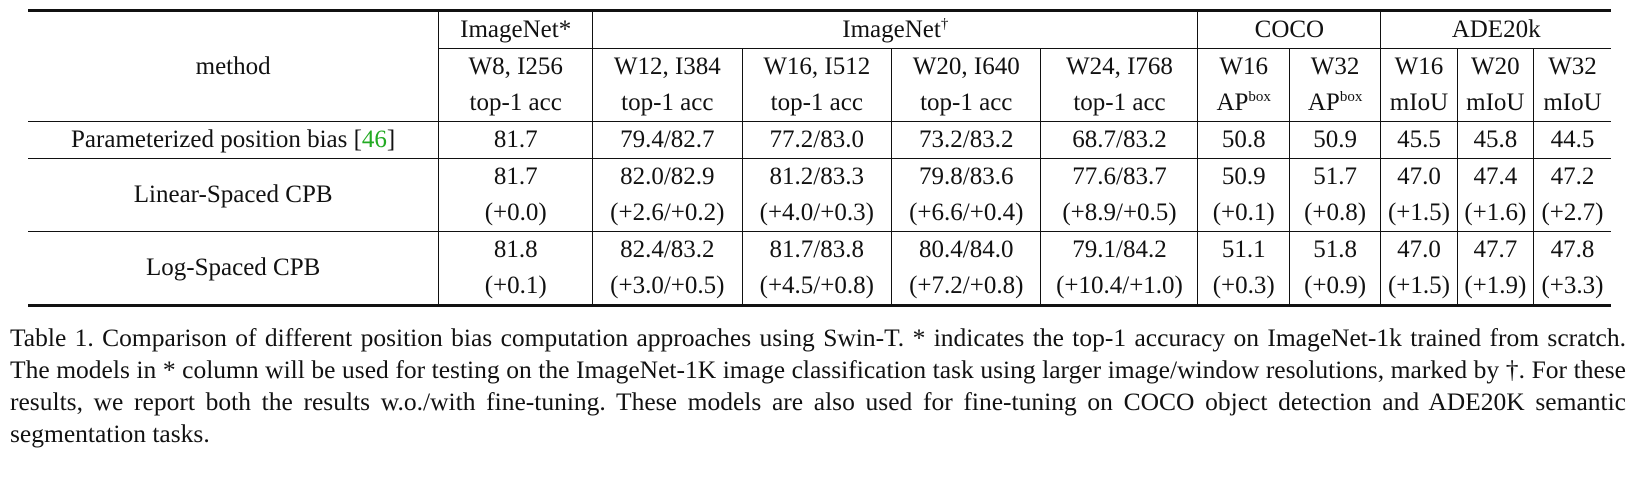  I want to click on group-ade20k: ADE20k, so click(1495, 29).